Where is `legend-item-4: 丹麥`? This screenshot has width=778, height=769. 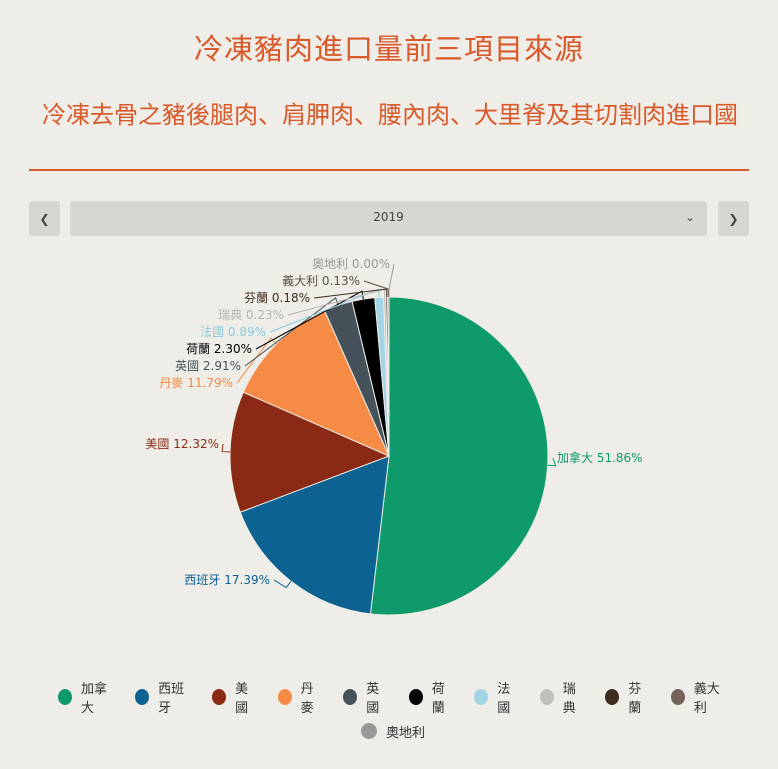 legend-item-4: 丹麥 is located at coordinates (300, 697).